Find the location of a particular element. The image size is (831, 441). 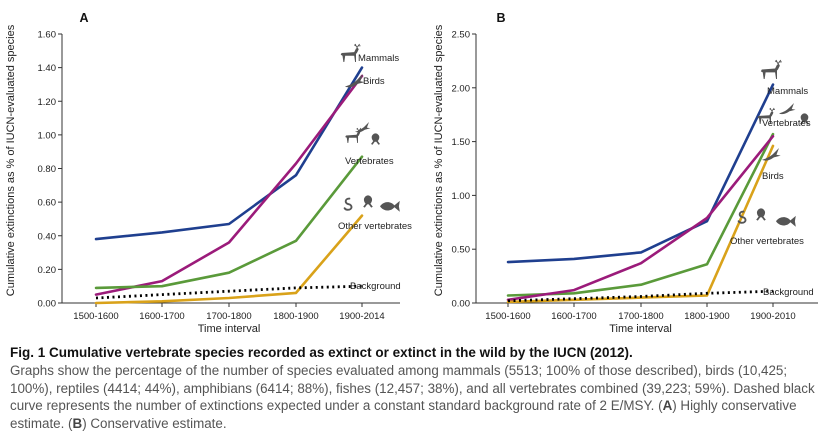

y-tick-label: 0.60 is located at coordinates (47, 203).